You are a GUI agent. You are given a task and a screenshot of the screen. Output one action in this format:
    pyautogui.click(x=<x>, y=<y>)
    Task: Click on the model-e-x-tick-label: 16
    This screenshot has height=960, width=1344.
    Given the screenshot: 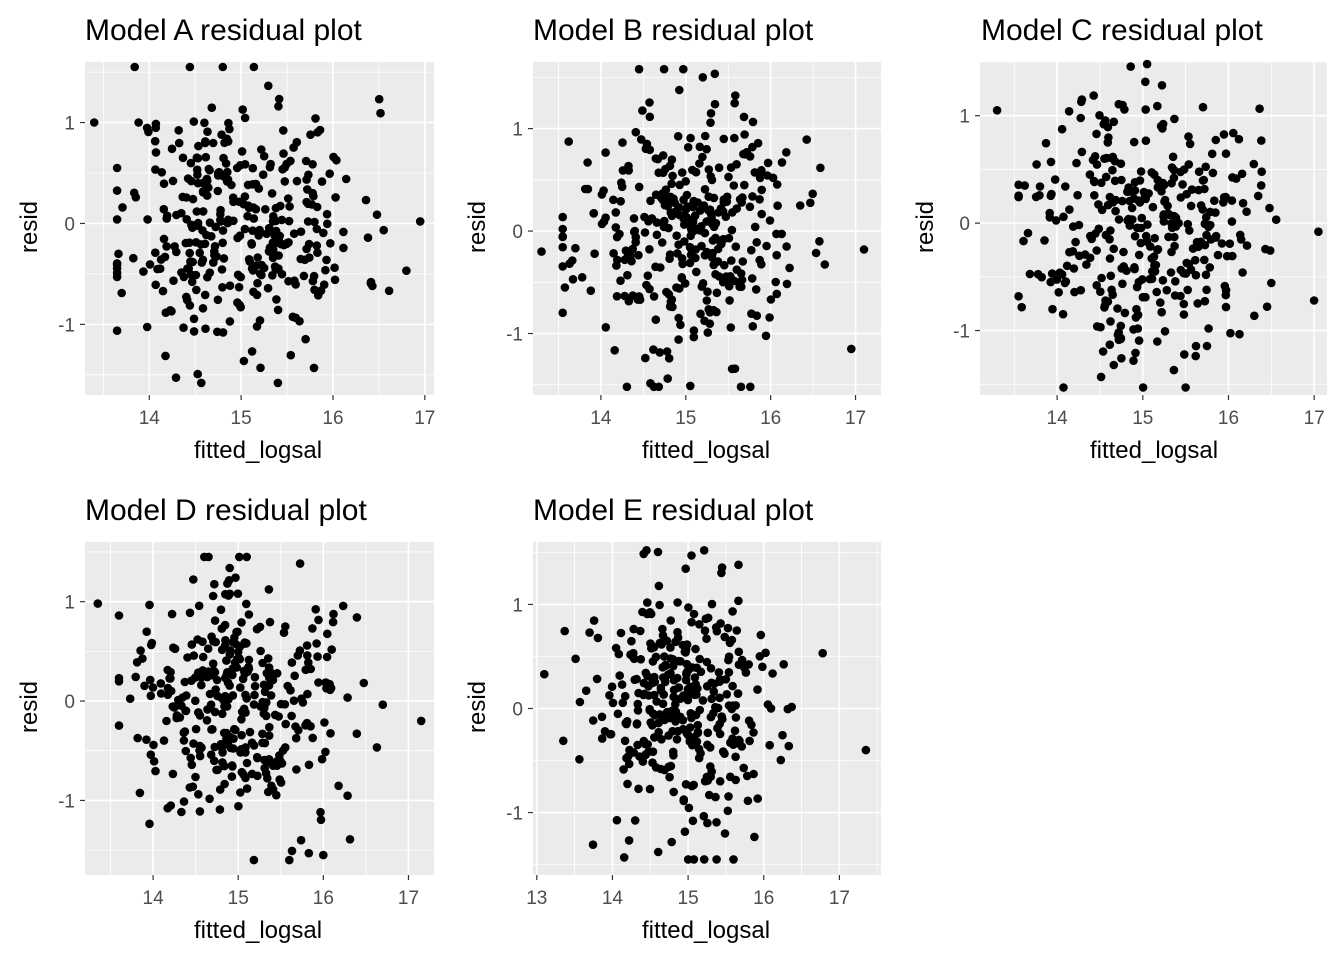 What is the action you would take?
    pyautogui.click(x=763, y=898)
    